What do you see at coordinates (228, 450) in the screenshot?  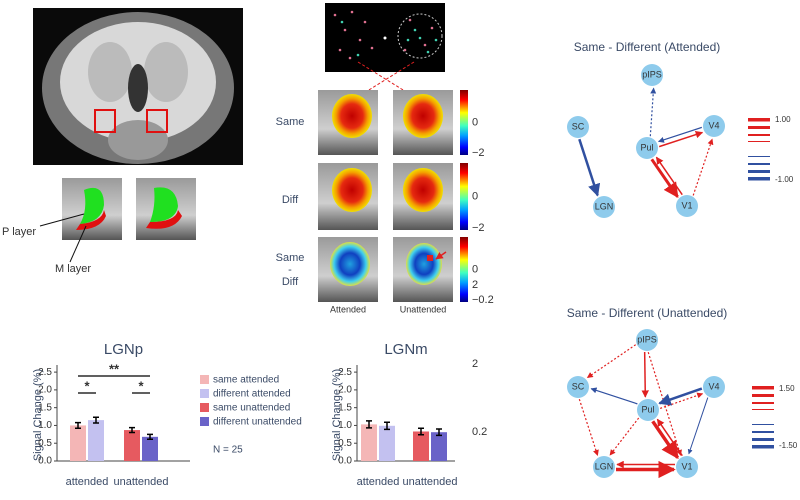 I see `sample-size: N = 25` at bounding box center [228, 450].